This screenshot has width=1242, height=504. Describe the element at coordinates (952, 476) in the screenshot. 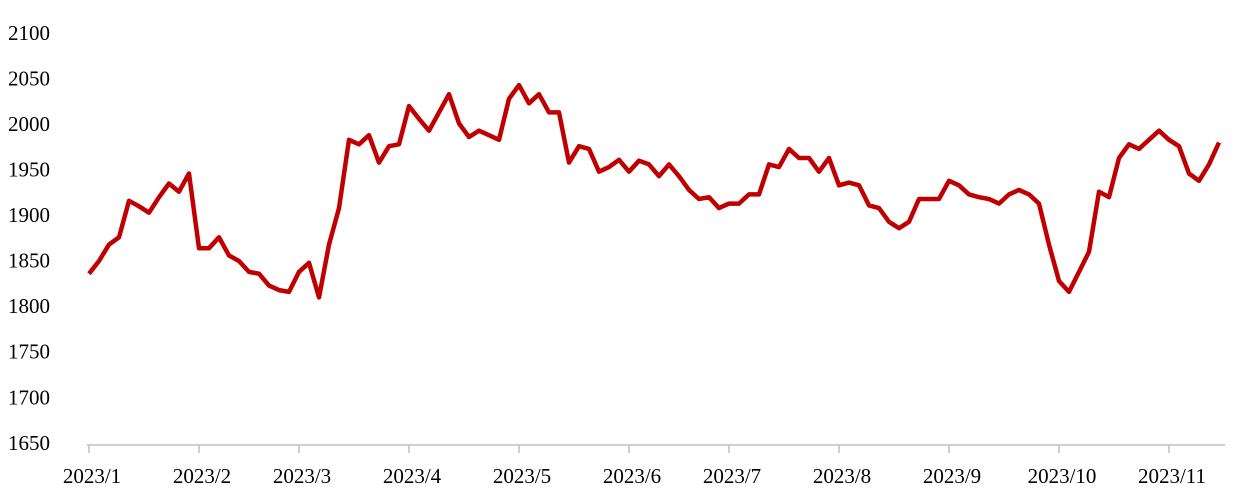

I see `x-tick-label: 2023/9` at that location.